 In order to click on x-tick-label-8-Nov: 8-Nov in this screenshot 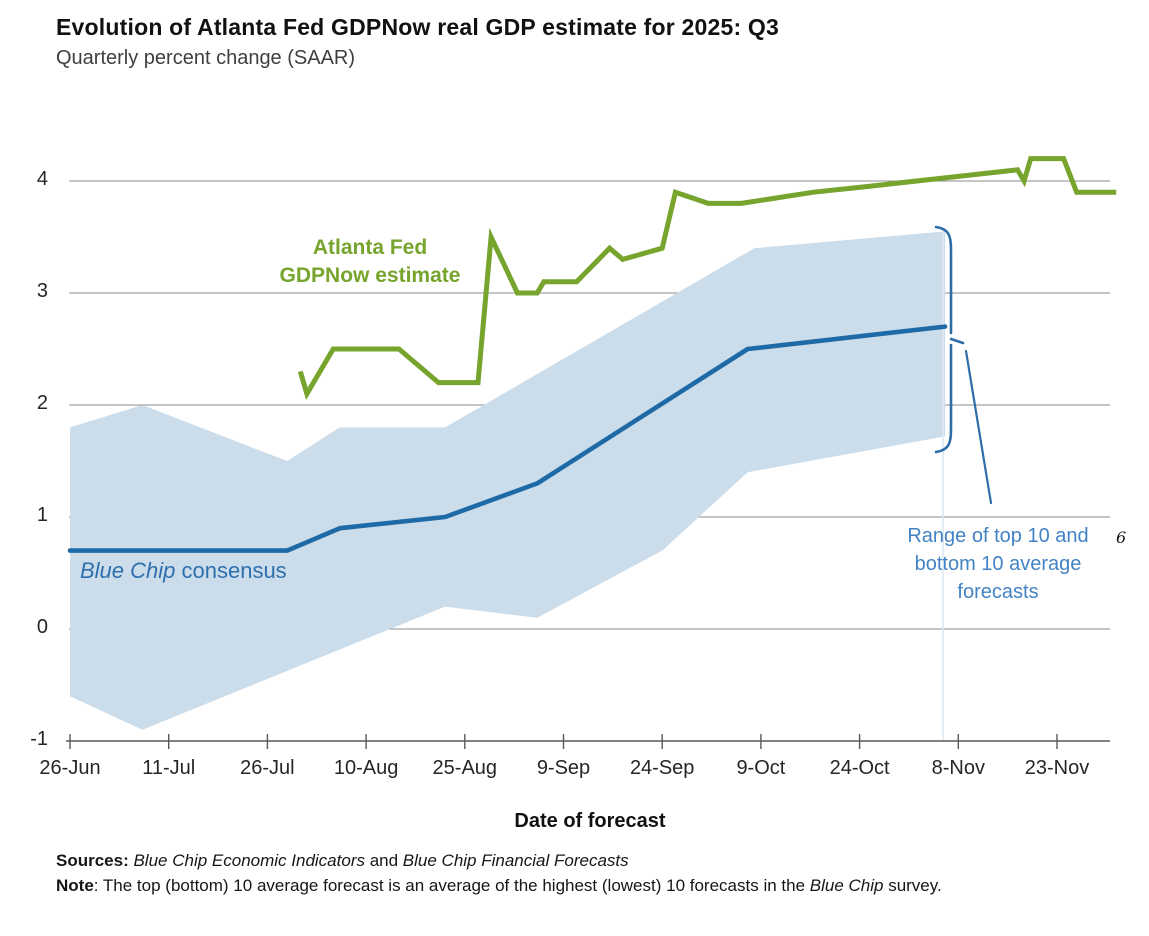, I will do `click(958, 768)`.